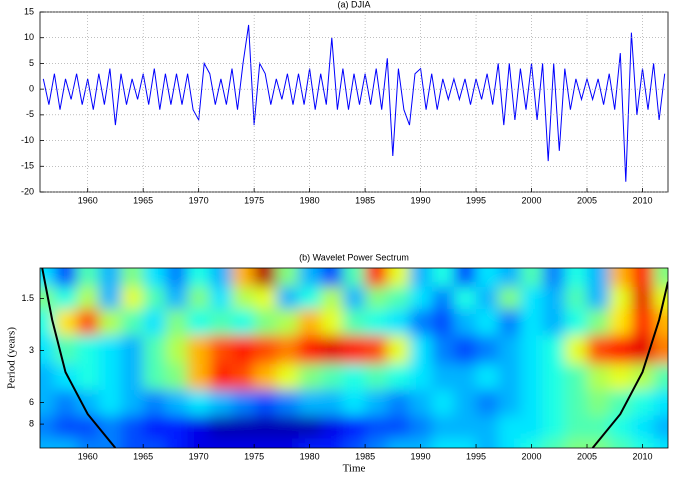 This screenshot has height=478, width=675. Describe the element at coordinates (354, 257) in the screenshot. I see `chart-title: (b) Wavelet Power Sectrum` at that location.